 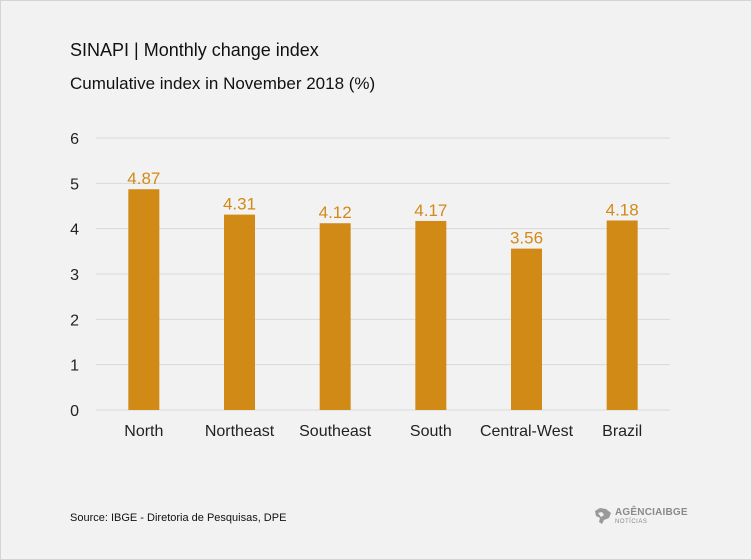 I want to click on chart-title: SINAPI | Monthly change index, so click(x=194, y=50).